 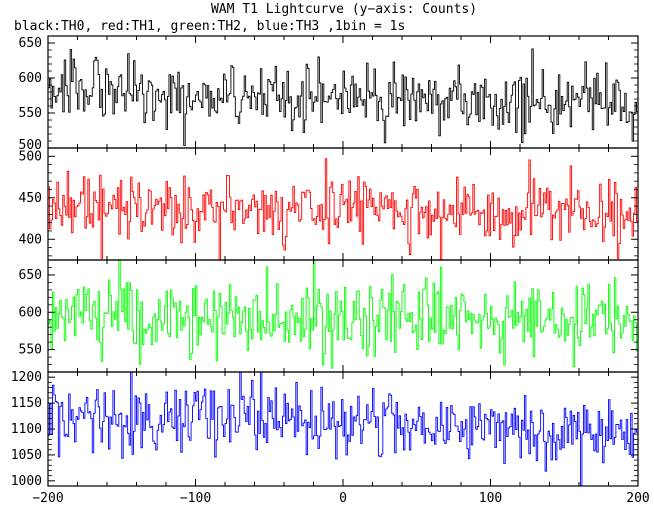 What do you see at coordinates (26, 455) in the screenshot?
I see `y-tick-label: 1050` at bounding box center [26, 455].